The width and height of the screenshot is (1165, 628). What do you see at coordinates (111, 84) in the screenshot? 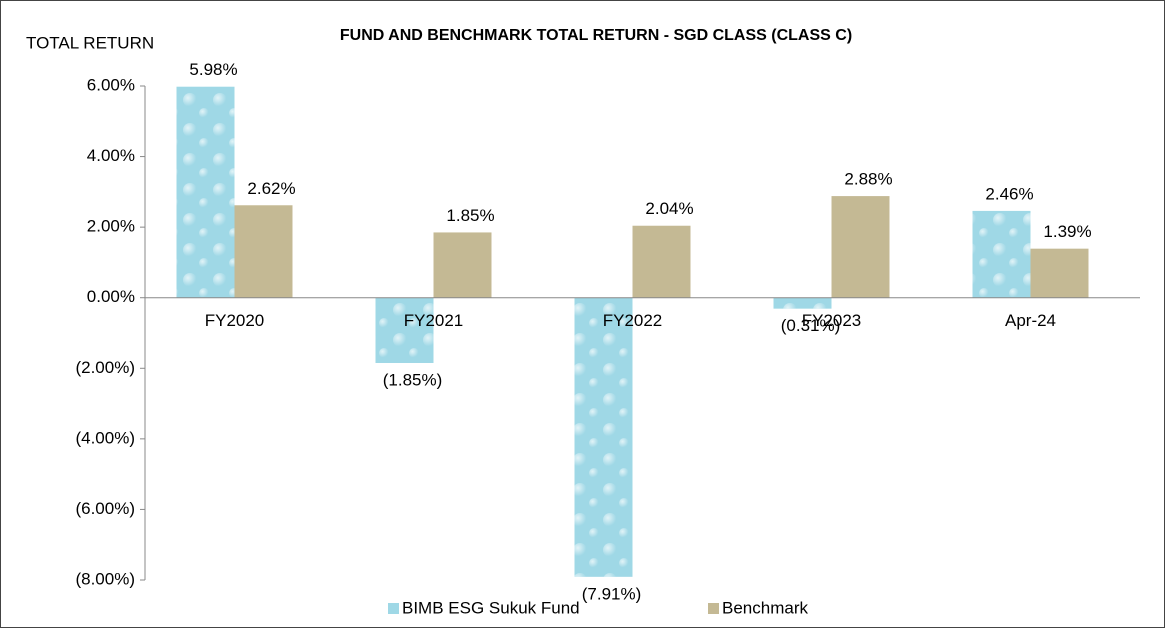
I see `y-tick-label: 6.00%` at bounding box center [111, 84].